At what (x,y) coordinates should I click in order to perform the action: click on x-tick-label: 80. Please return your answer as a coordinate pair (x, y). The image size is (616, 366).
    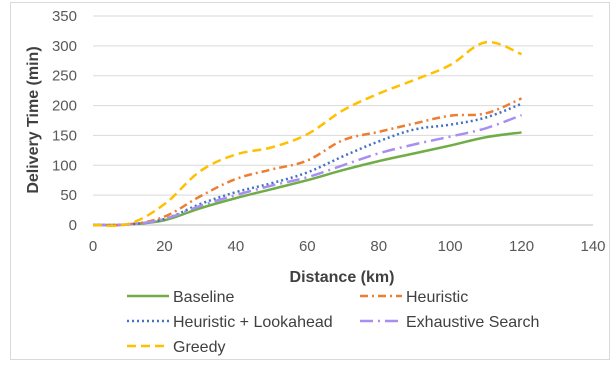
    Looking at the image, I should click on (378, 246).